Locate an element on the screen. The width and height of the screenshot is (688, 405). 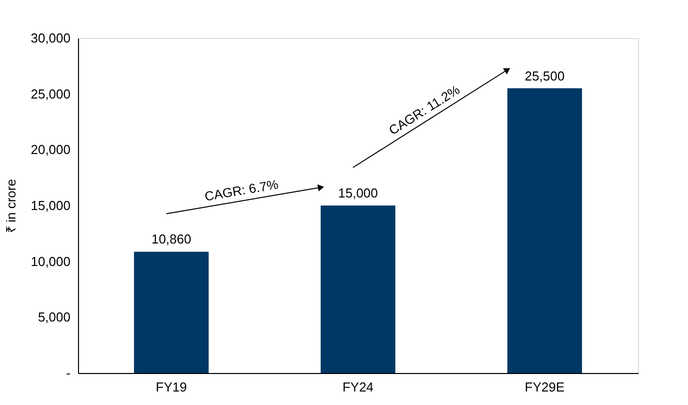
x-tick-label: FY24 is located at coordinates (358, 387).